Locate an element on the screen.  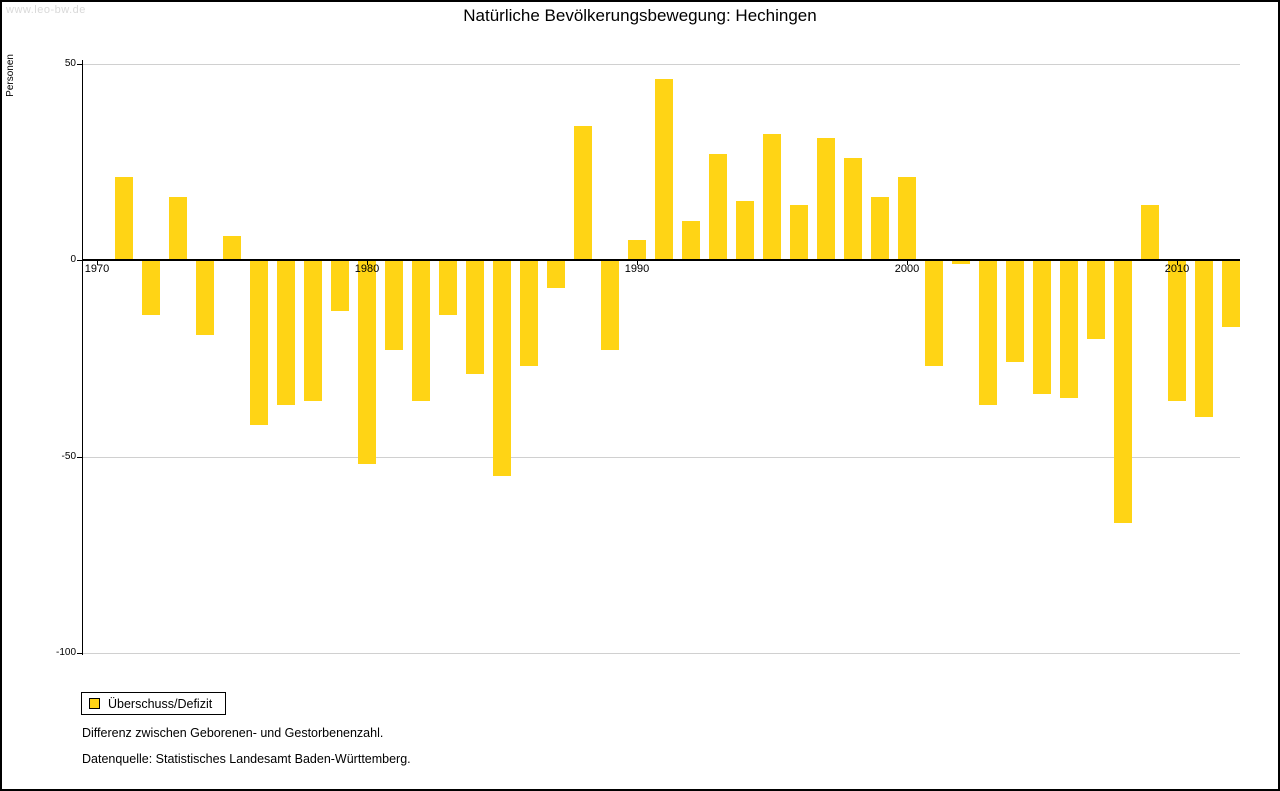
bar-1979 is located at coordinates (340, 286).